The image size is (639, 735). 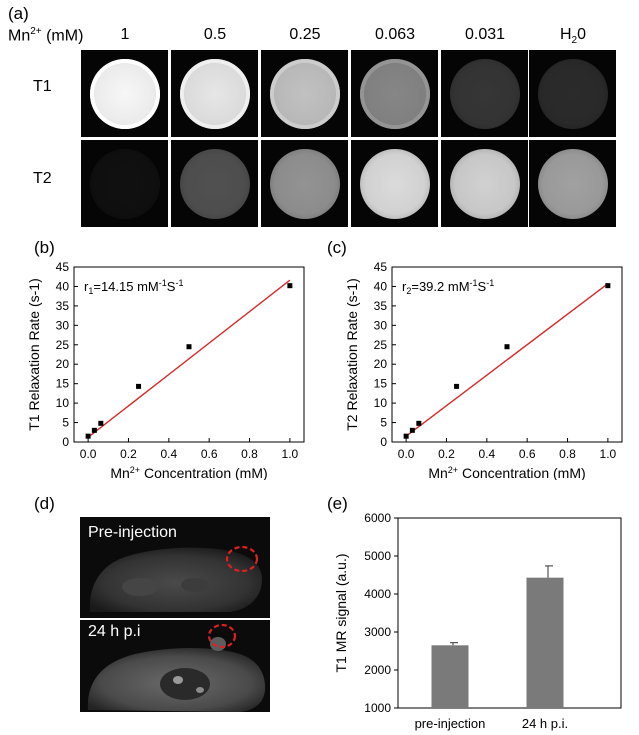 I want to click on concentration-value: 0.5, so click(x=215, y=34).